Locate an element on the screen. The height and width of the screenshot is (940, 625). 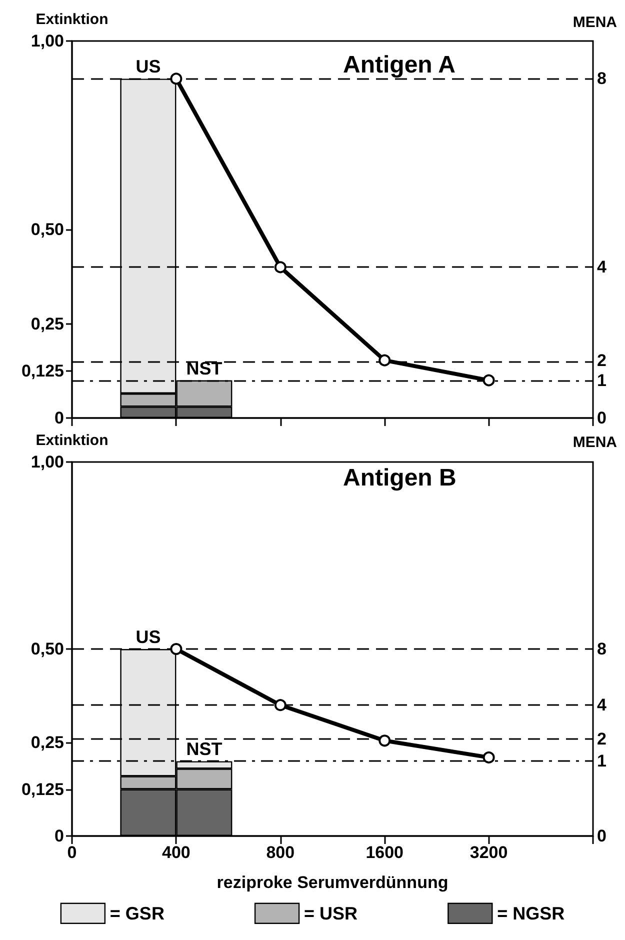
chart-title: Antigen B is located at coordinates (399, 478).